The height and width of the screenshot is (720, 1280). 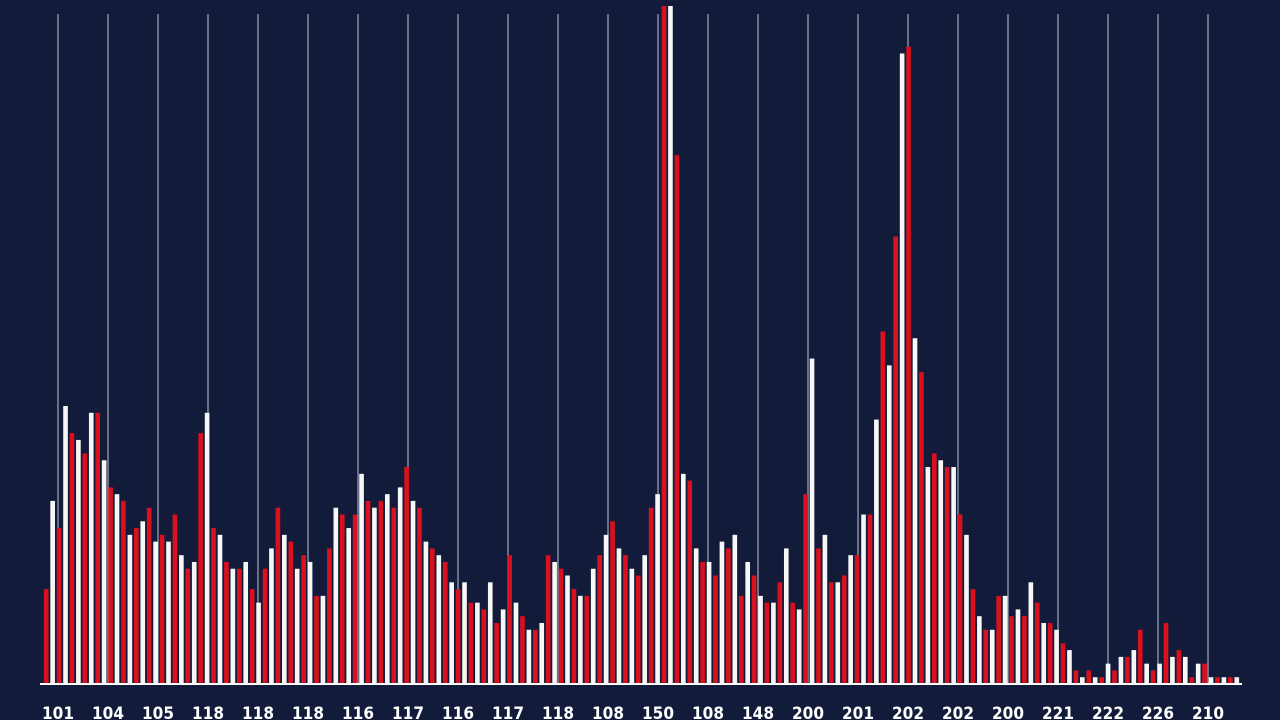 What do you see at coordinates (758, 712) in the screenshot?
I see `x-tick-label: 148` at bounding box center [758, 712].